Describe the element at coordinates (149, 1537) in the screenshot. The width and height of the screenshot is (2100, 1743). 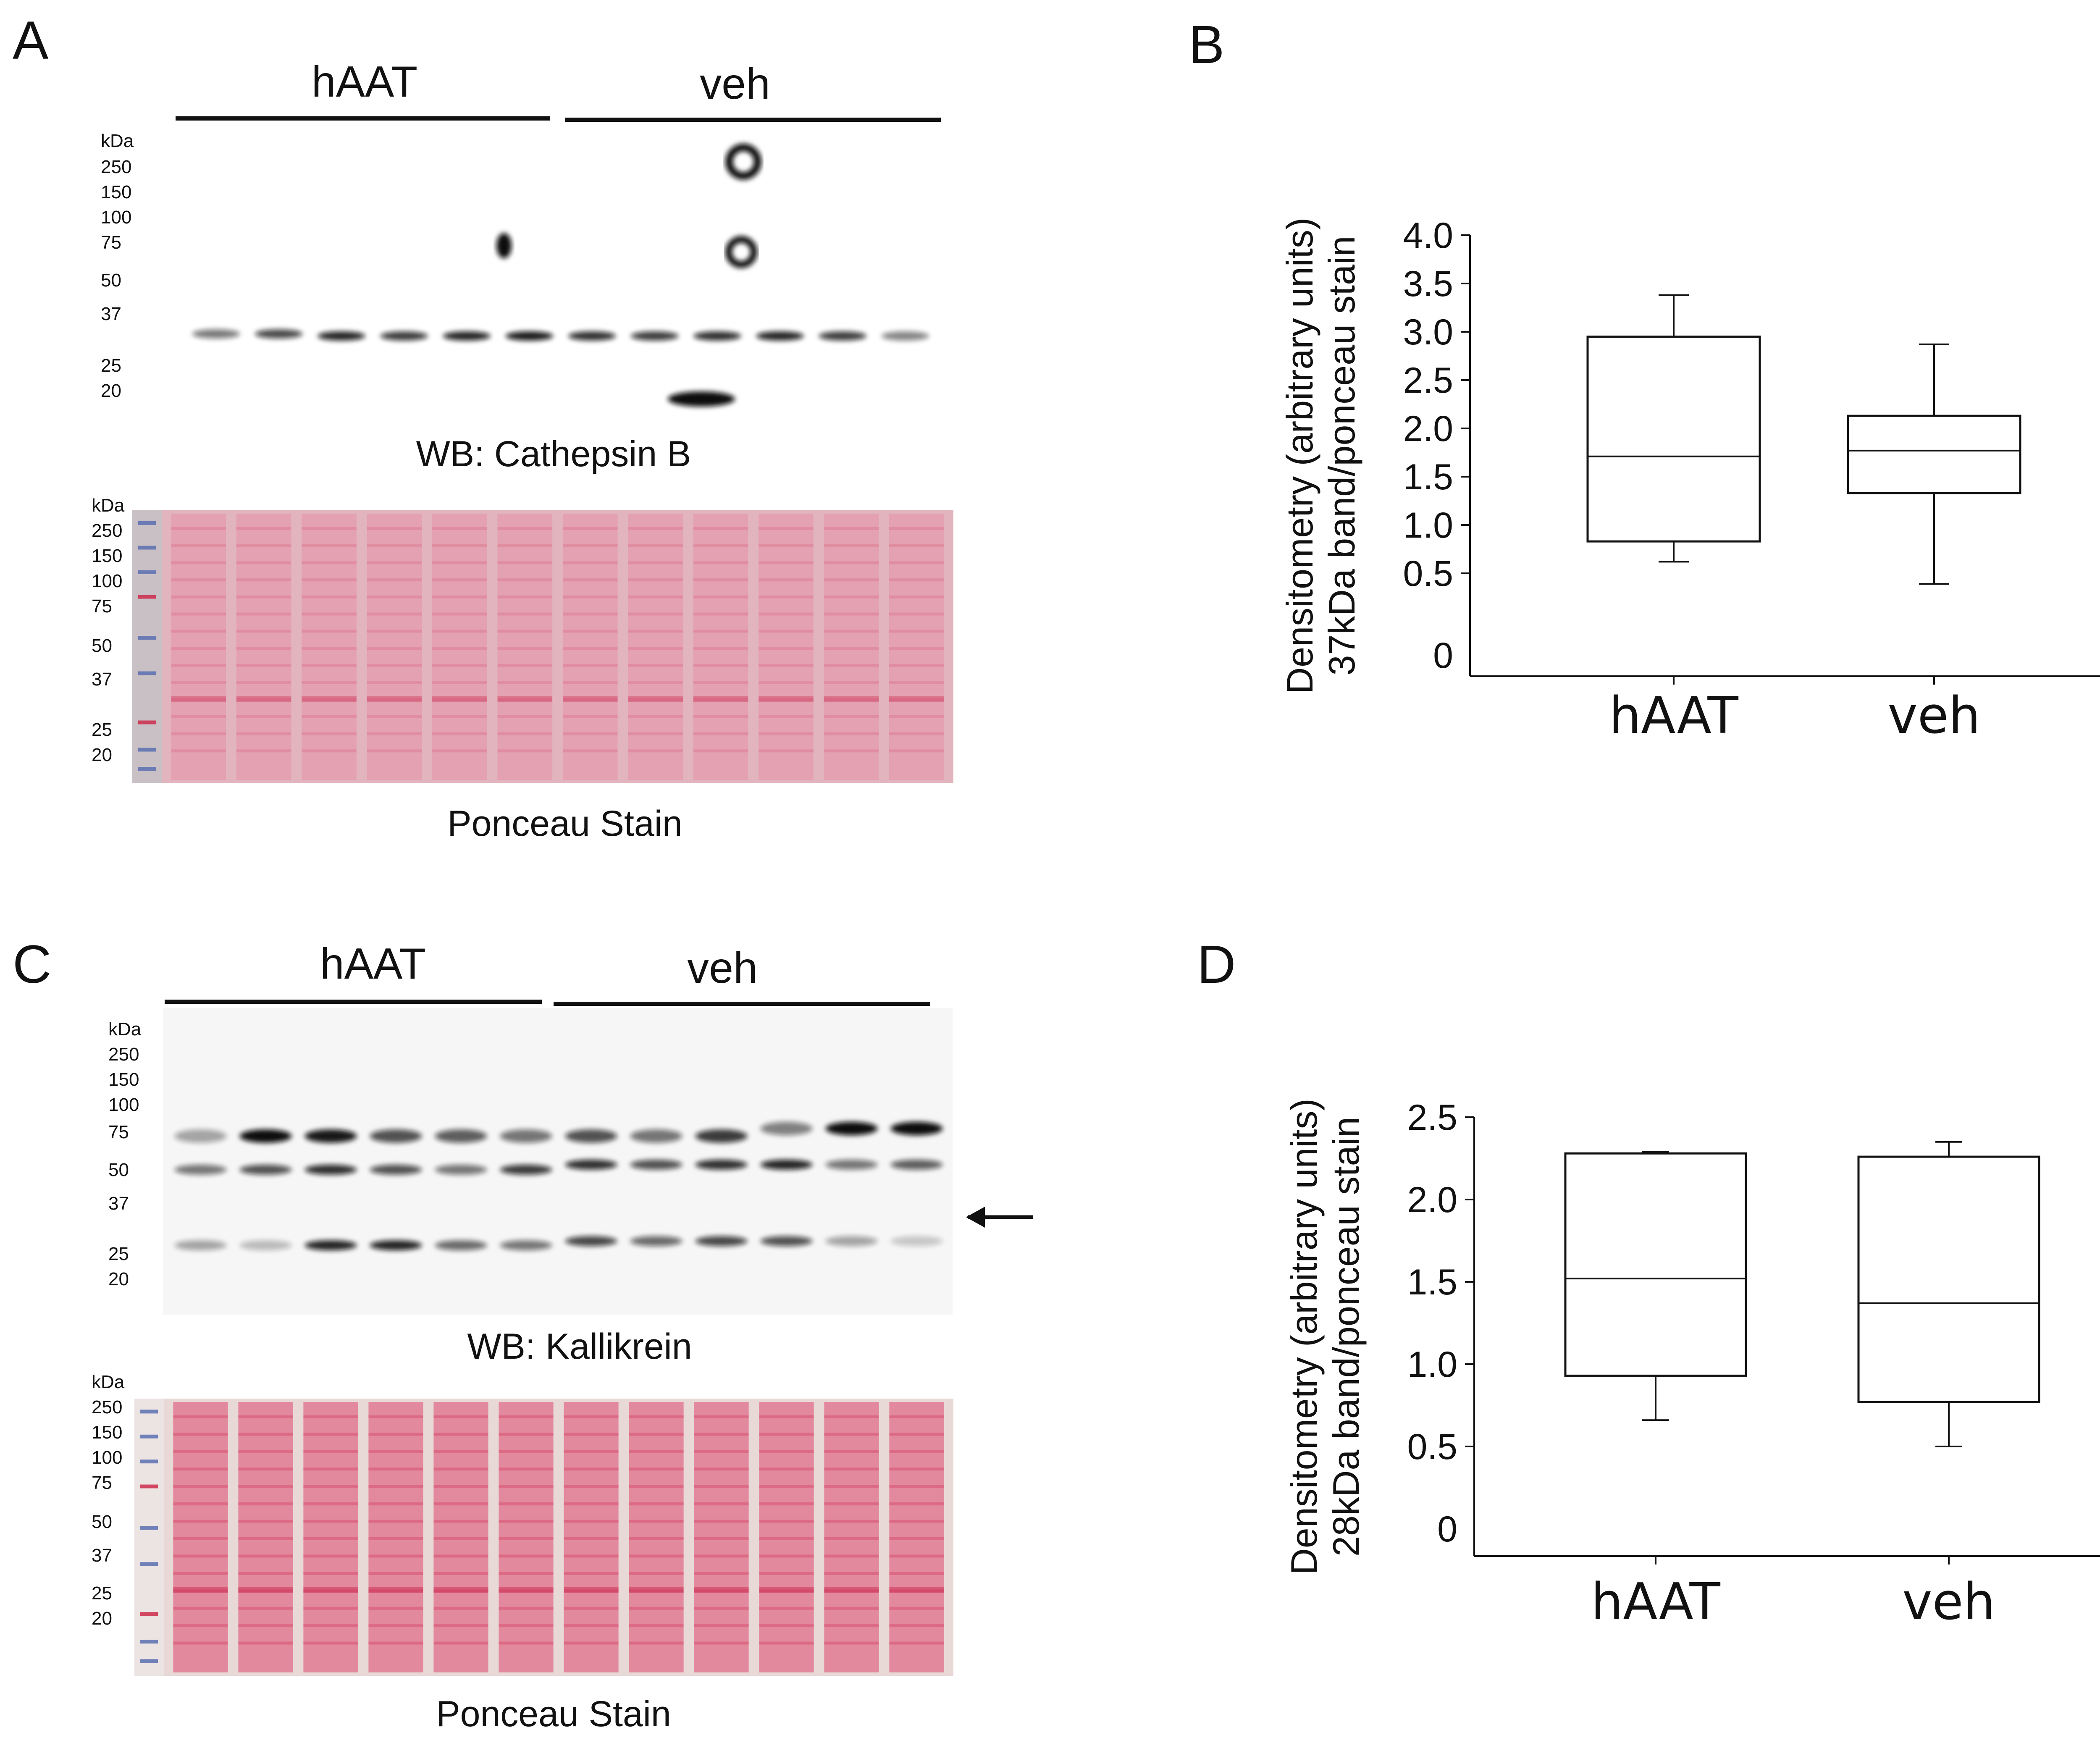
I see `ladder-lane` at that location.